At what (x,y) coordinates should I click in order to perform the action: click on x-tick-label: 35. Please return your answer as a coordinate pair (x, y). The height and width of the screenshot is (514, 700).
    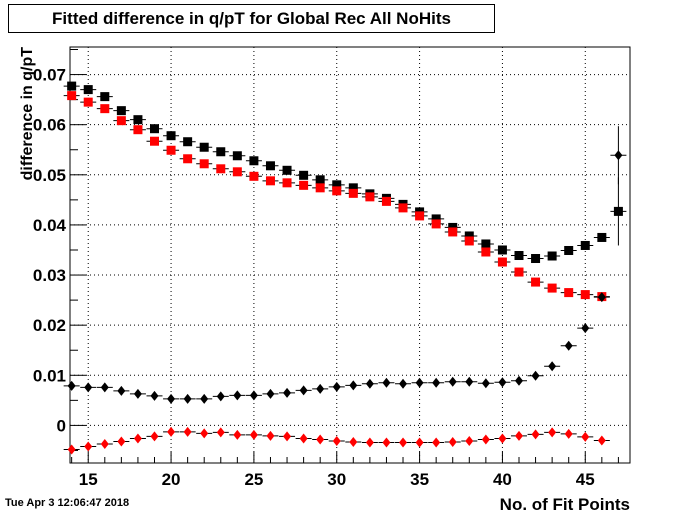
    Looking at the image, I should click on (419, 479).